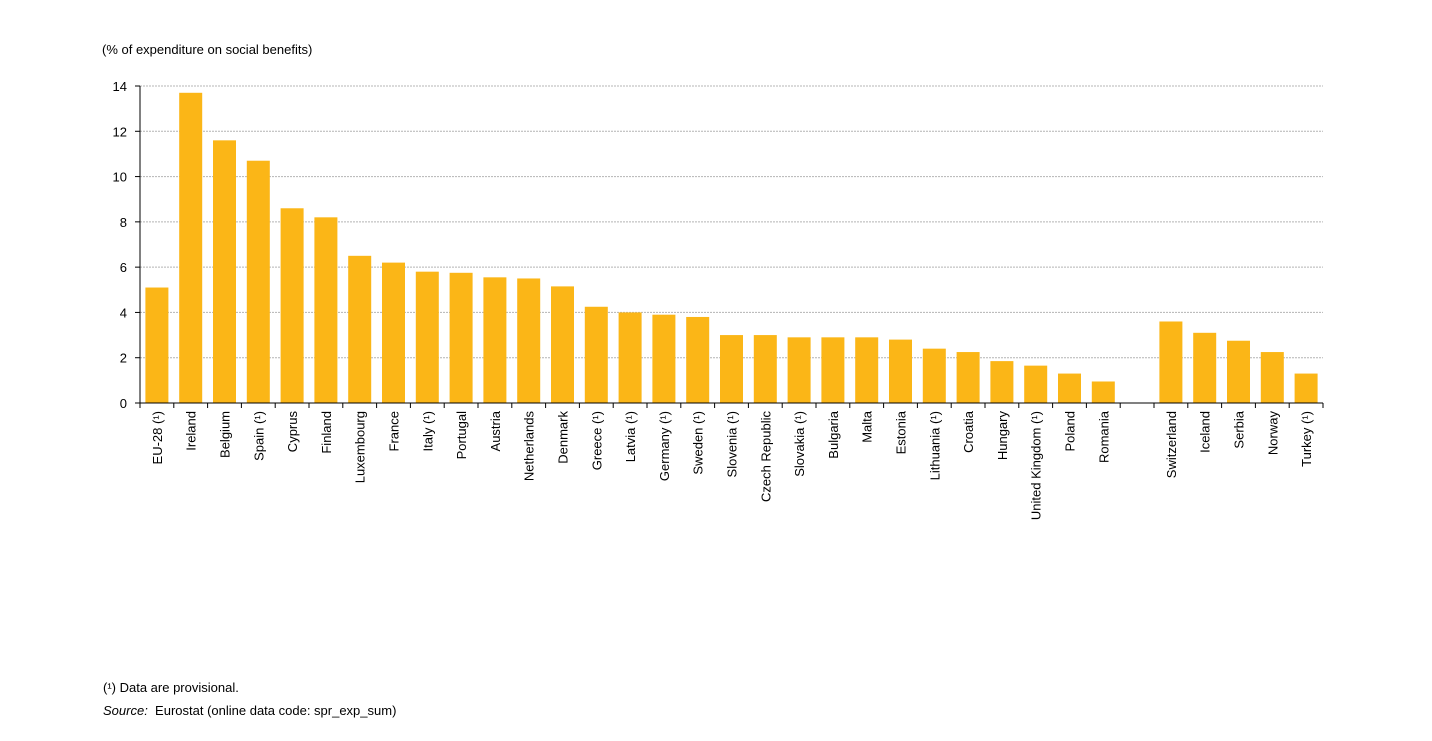 The width and height of the screenshot is (1432, 741). Describe the element at coordinates (120, 131) in the screenshot. I see `y-tick-label: 12` at that location.